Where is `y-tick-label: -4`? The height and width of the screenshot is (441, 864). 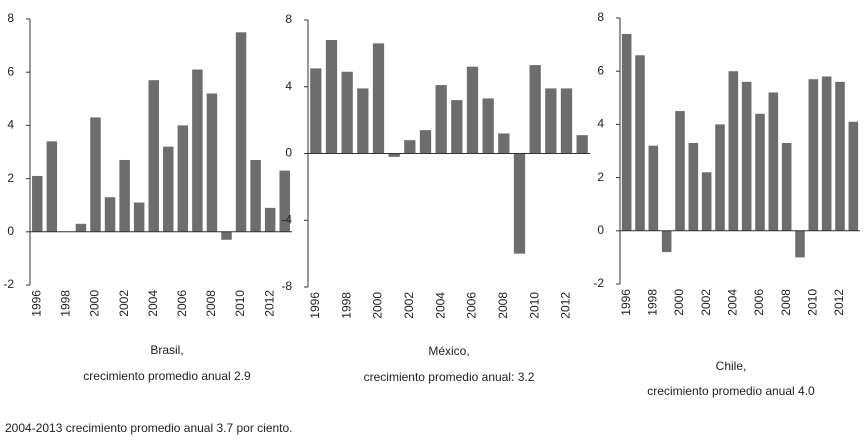
y-tick-label: -4 is located at coordinates (286, 219).